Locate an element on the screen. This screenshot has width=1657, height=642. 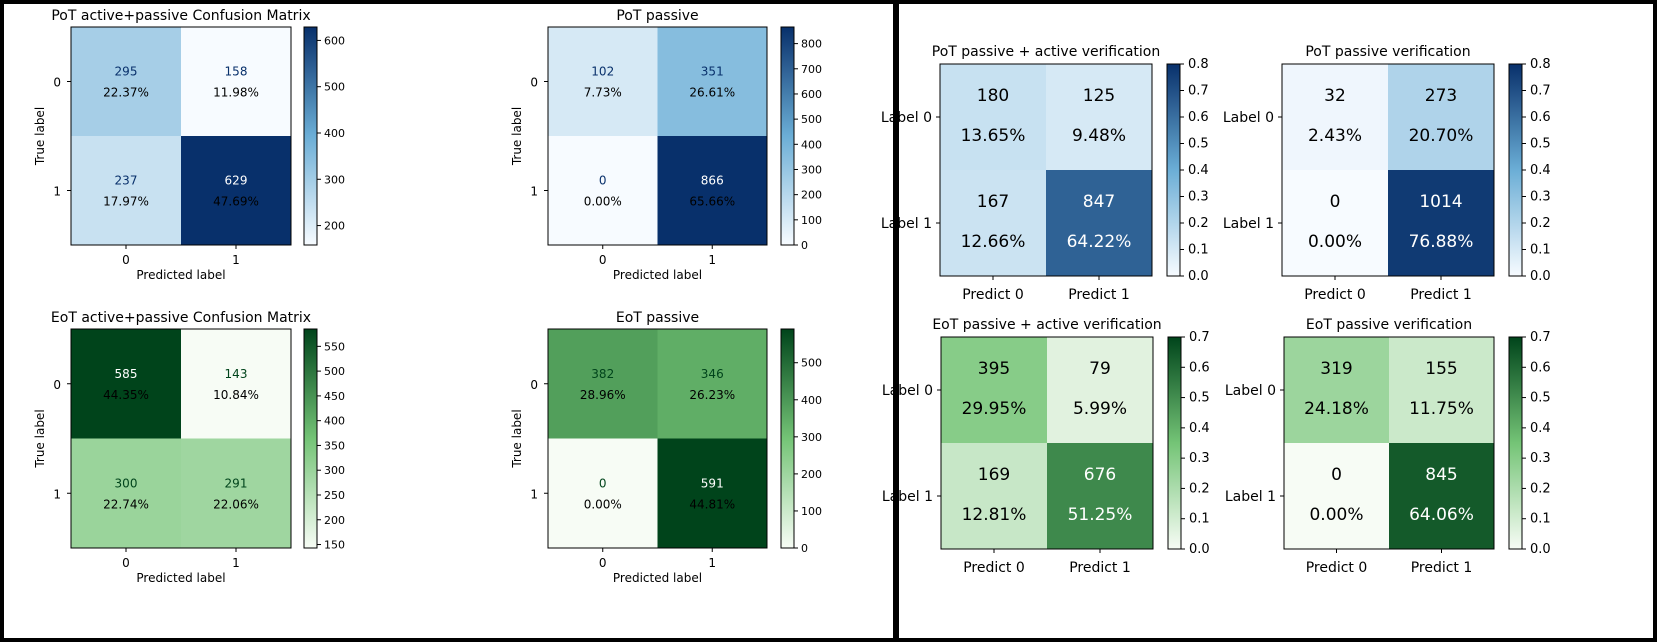
x-tick-label: 0 is located at coordinates (603, 260).